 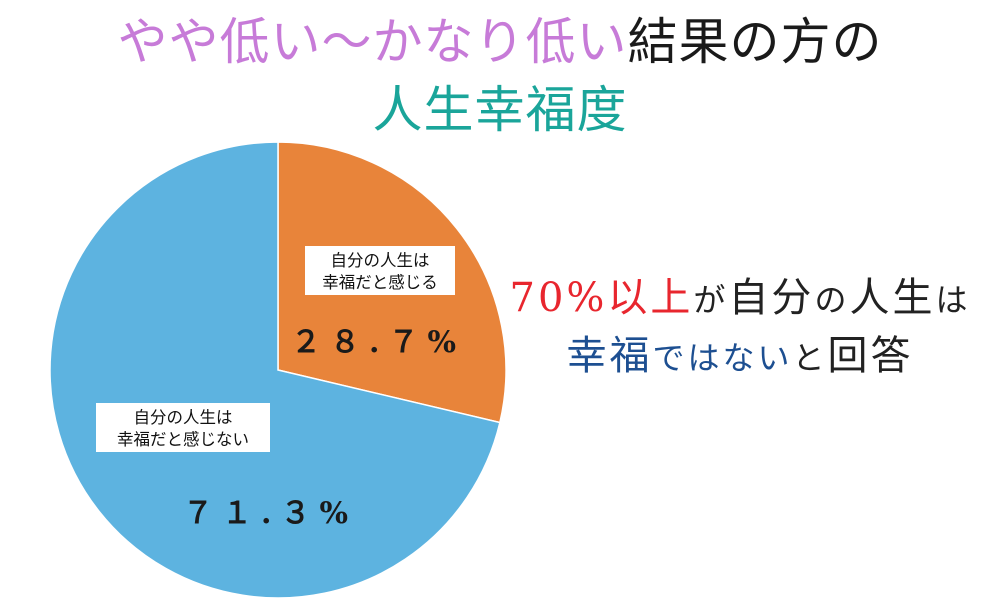 I want to click on annotation-line-1: 70%以上が自分の人生は, so click(x=740, y=299).